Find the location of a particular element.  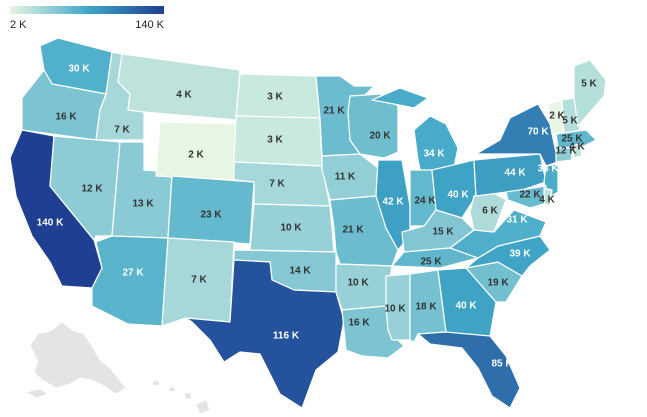

state-oh is located at coordinates (454, 189).